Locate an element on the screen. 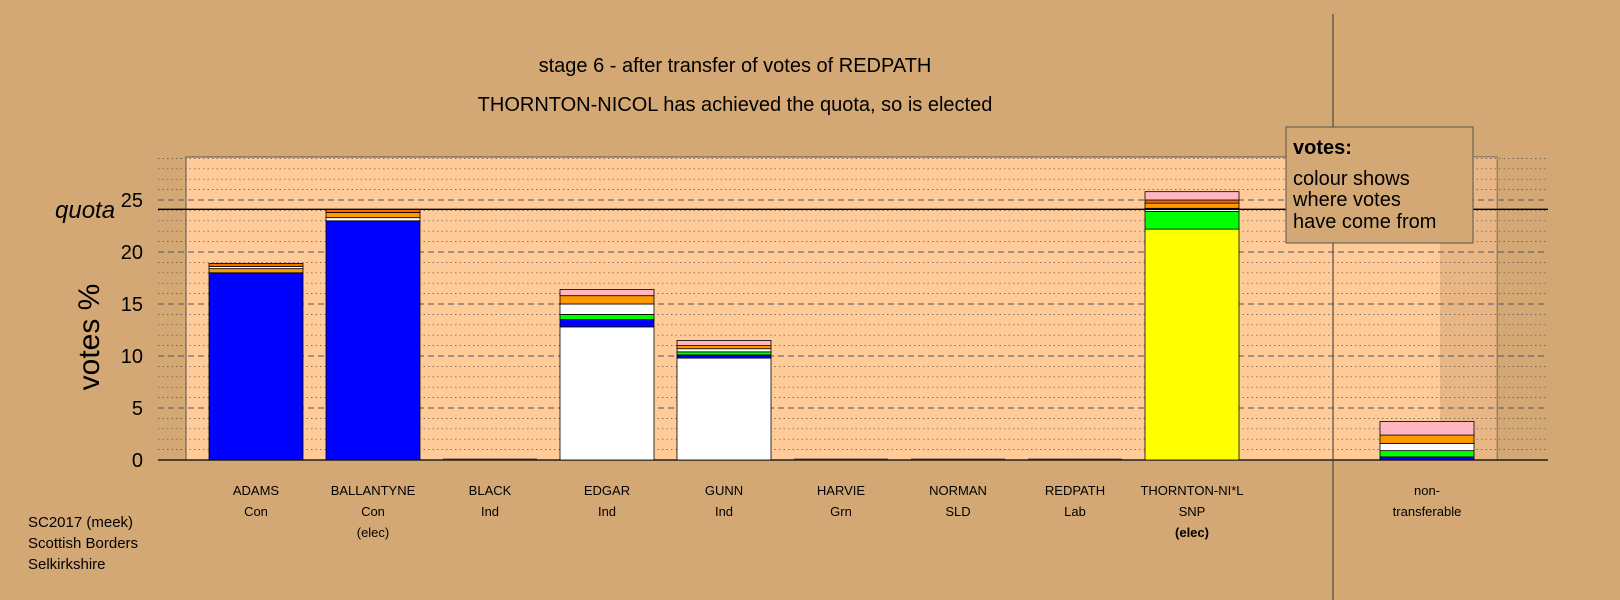 Image resolution: width=1620 pixels, height=600 pixels. footer-election: SC2017 (meek) is located at coordinates (81, 522).